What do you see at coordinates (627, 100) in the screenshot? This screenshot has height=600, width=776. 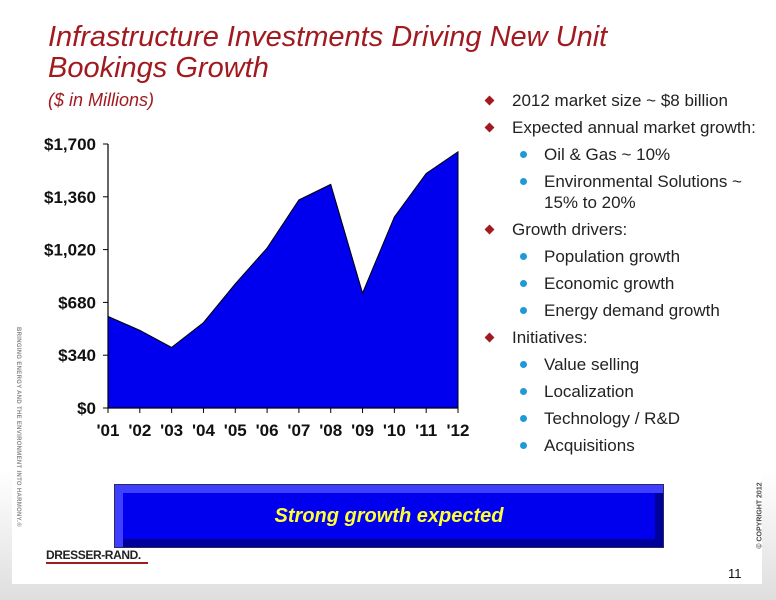 I see `bullet-item: 2012 market size ~ $8 billion` at bounding box center [627, 100].